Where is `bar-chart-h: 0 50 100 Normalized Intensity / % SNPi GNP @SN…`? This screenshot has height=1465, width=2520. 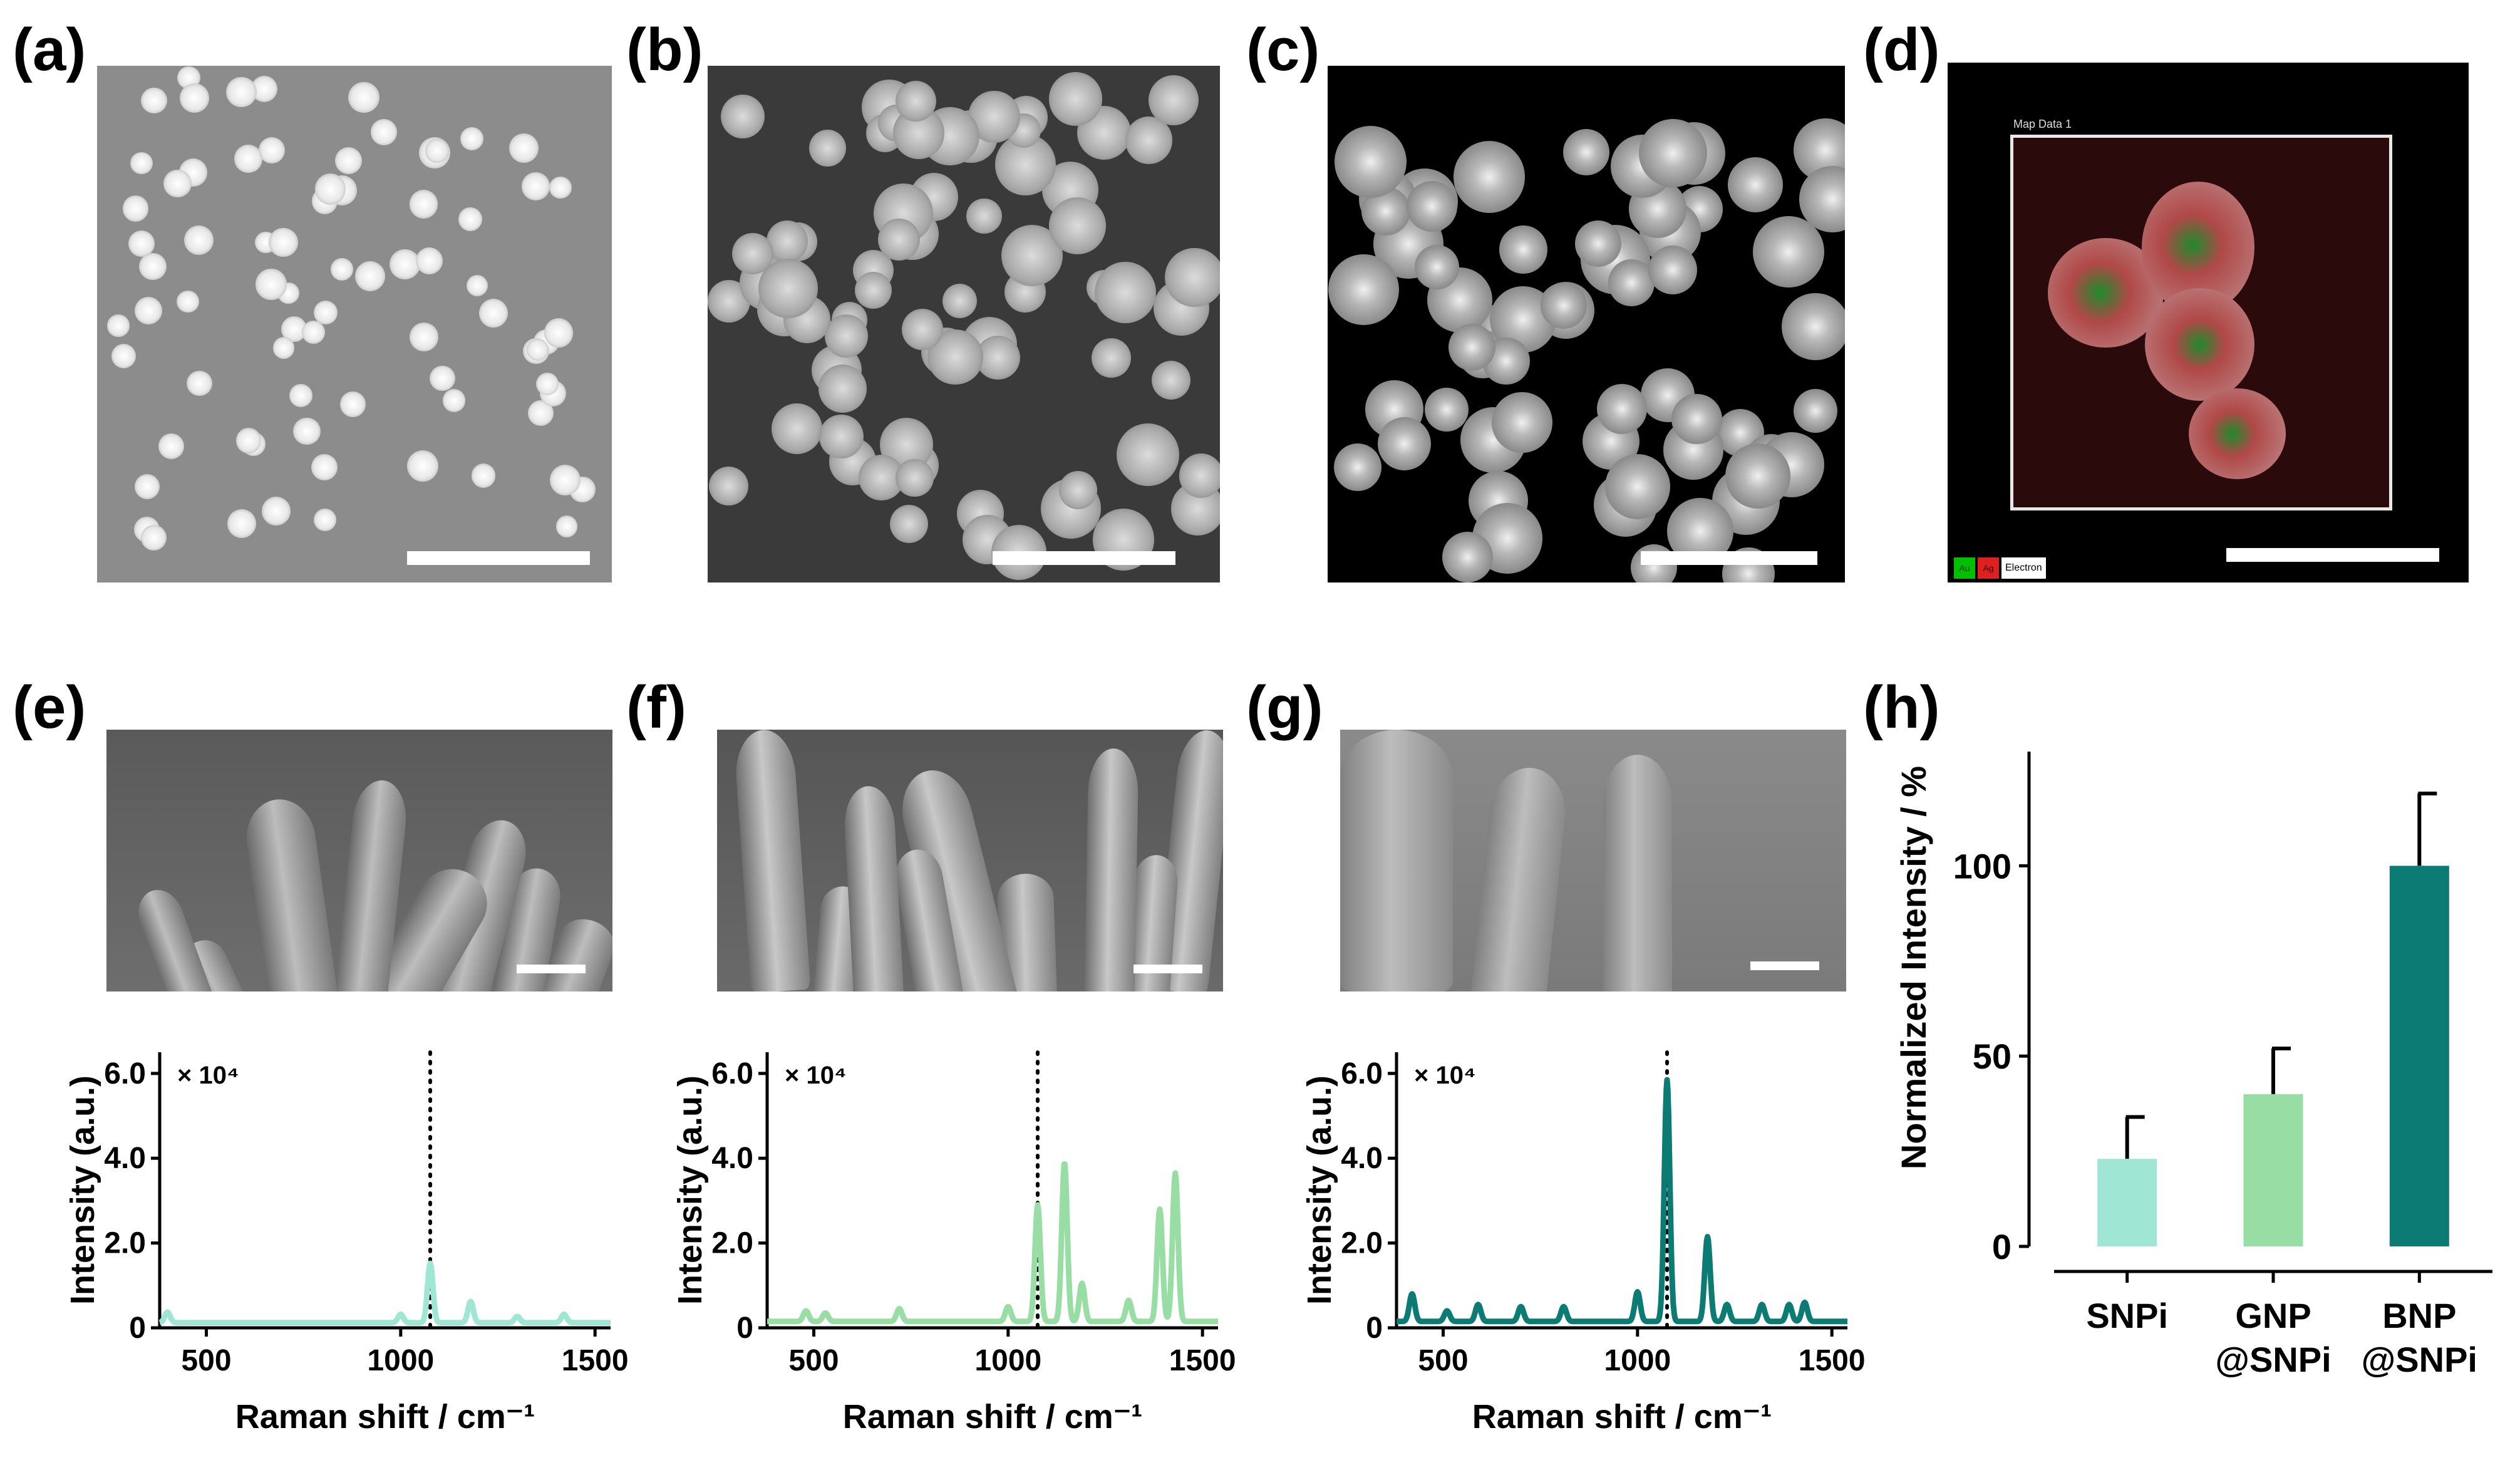 bar-chart-h: 0 50 100 Normalized Intensity / % SNPi GNP @SN… is located at coordinates (2193, 1065).